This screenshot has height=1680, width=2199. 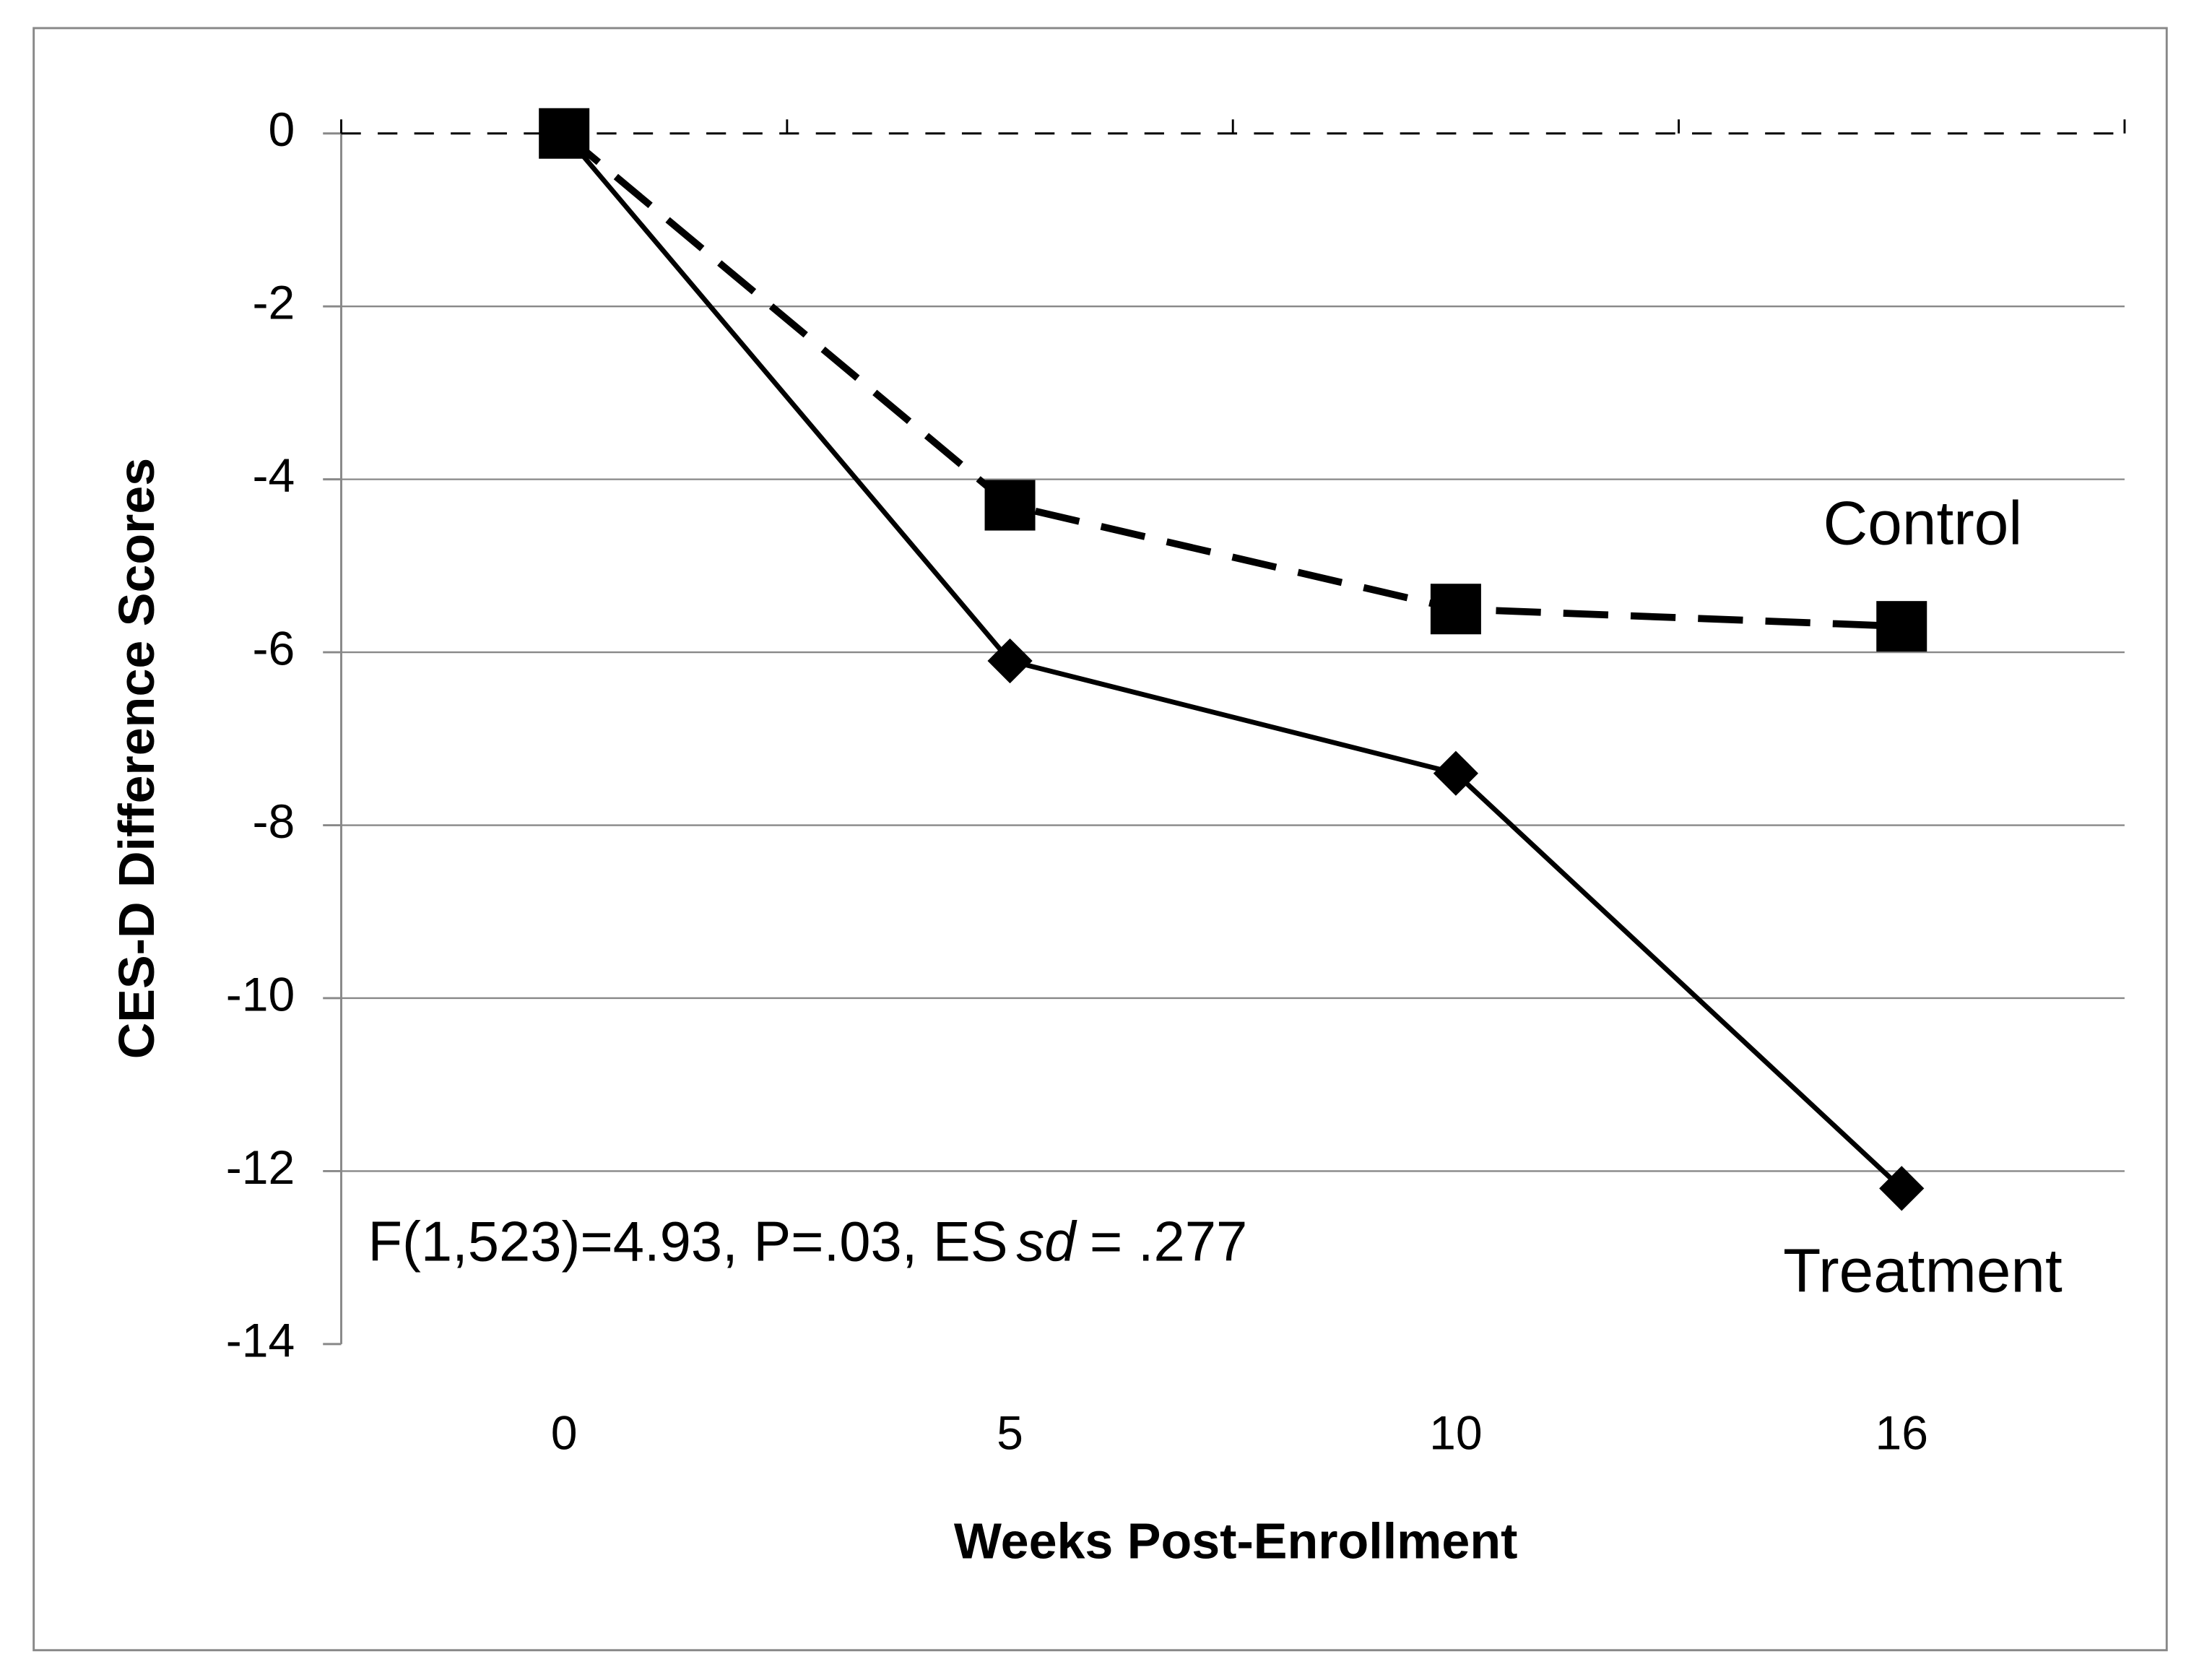 I want to click on annotation: F(1,523)=4.93, P=.03, ES sd = .277, so click(x=807, y=1242).